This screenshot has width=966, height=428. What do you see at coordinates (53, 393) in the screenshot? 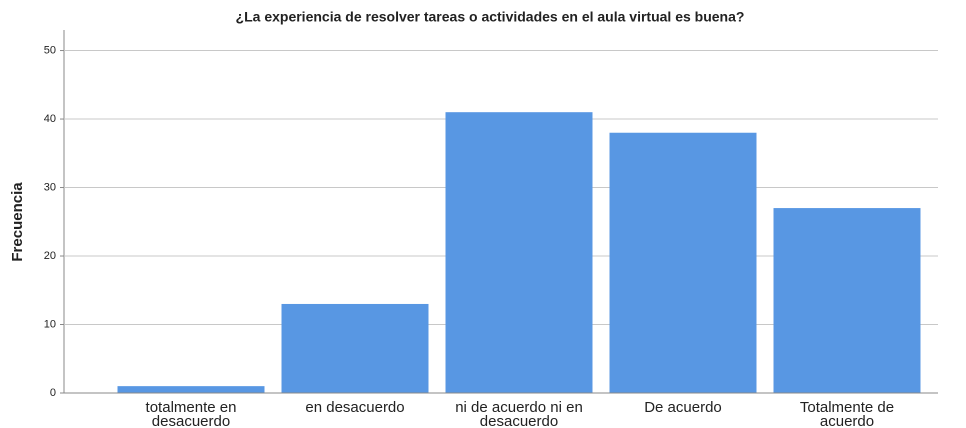
I see `y-tick-label: 0` at bounding box center [53, 393].